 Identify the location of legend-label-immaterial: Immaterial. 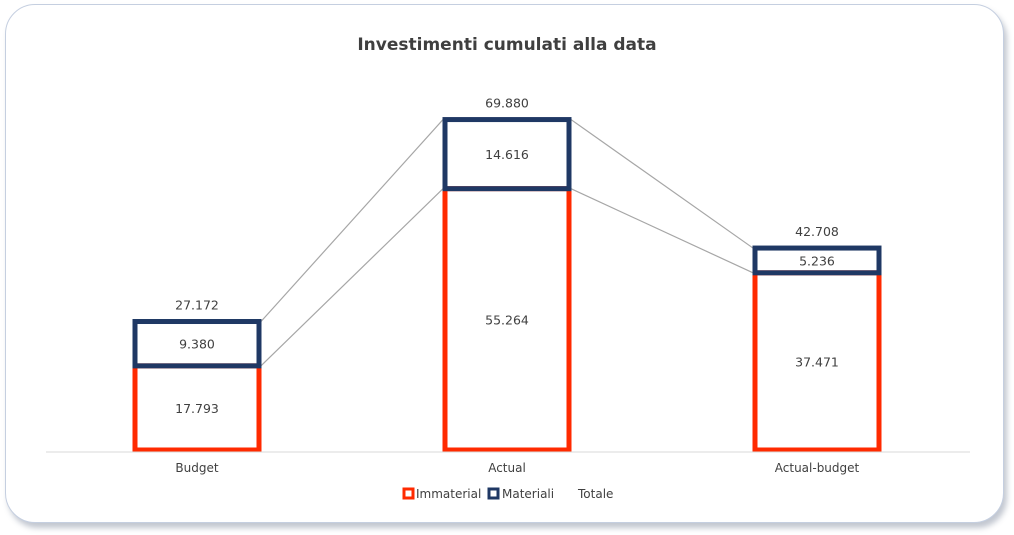
(448, 494).